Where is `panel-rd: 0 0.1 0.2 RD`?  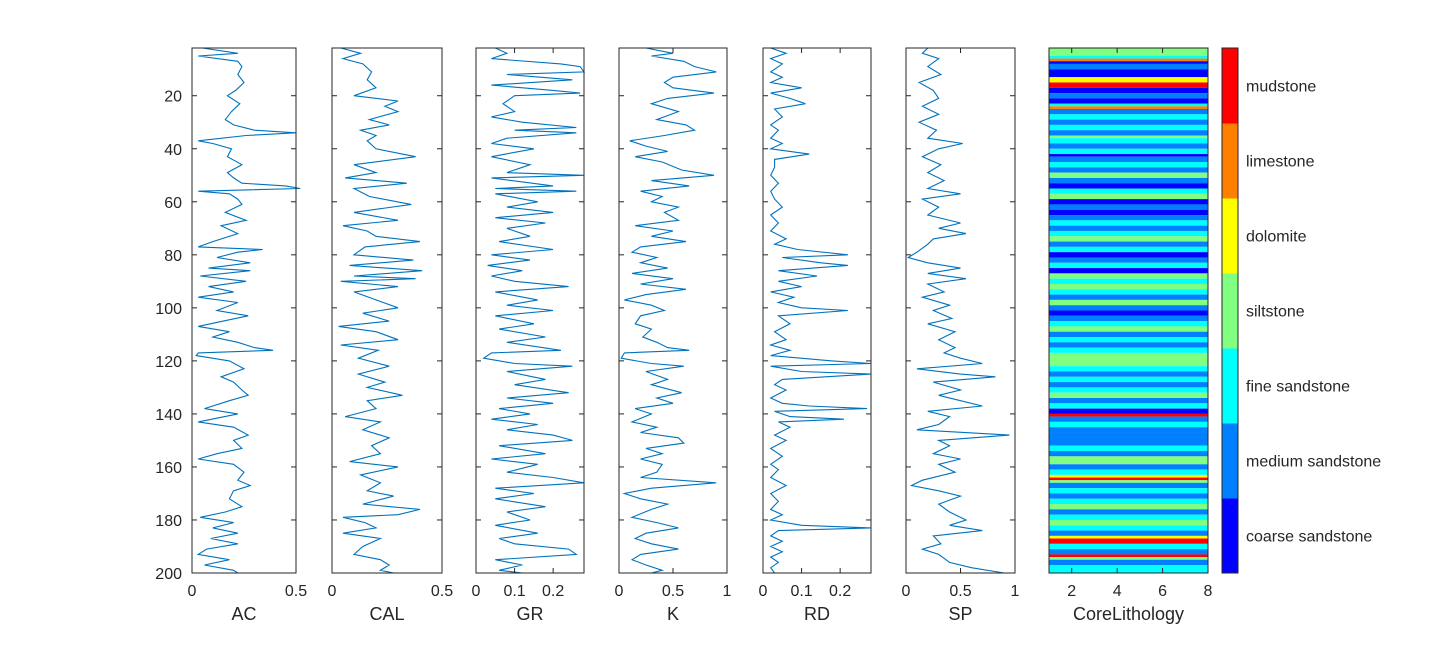
panel-rd: 0 0.1 0.2 RD is located at coordinates (815, 335).